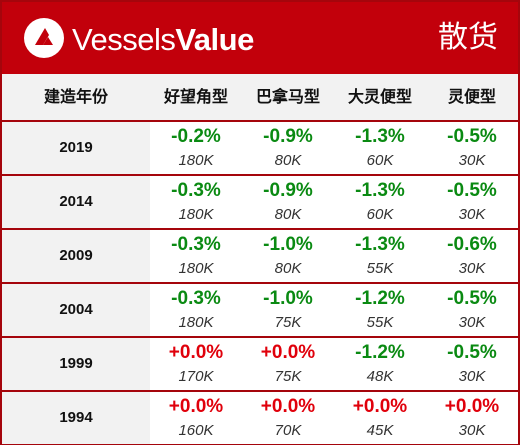  What do you see at coordinates (380, 376) in the screenshot?
I see `dwt-size: 48K` at bounding box center [380, 376].